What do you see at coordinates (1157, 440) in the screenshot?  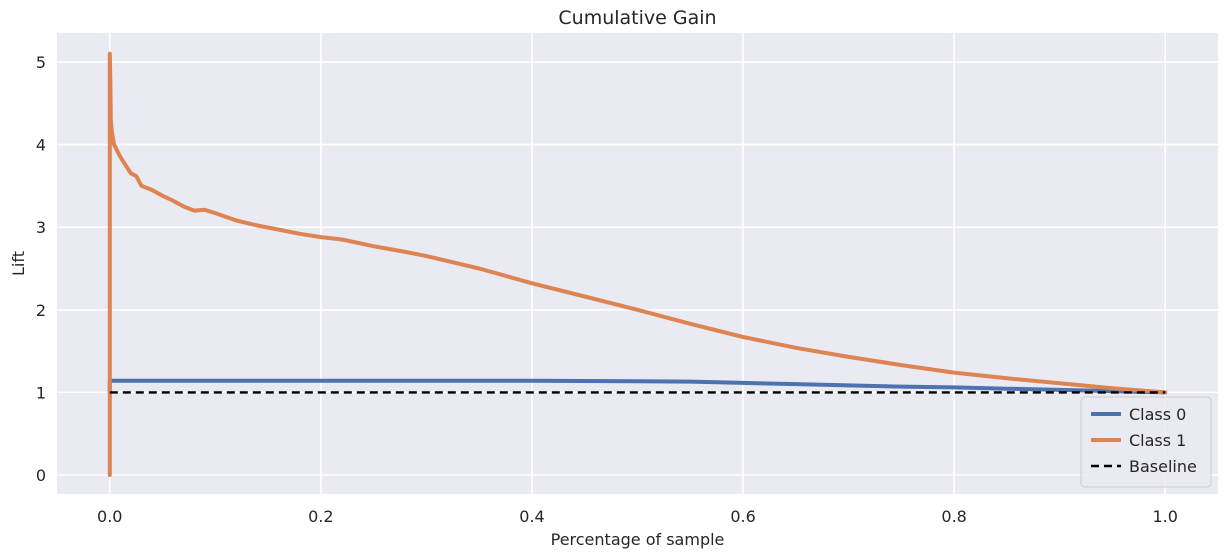 I see `legend-label-class-1: Class 1` at bounding box center [1157, 440].